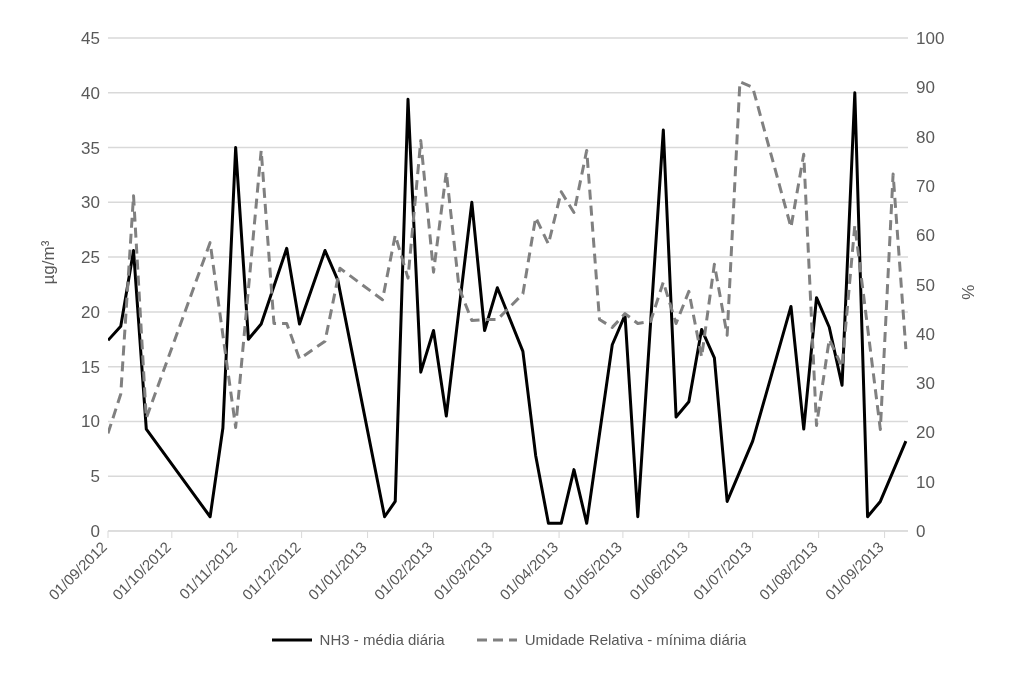  I want to click on y-tick-label: 0, so click(95, 532).